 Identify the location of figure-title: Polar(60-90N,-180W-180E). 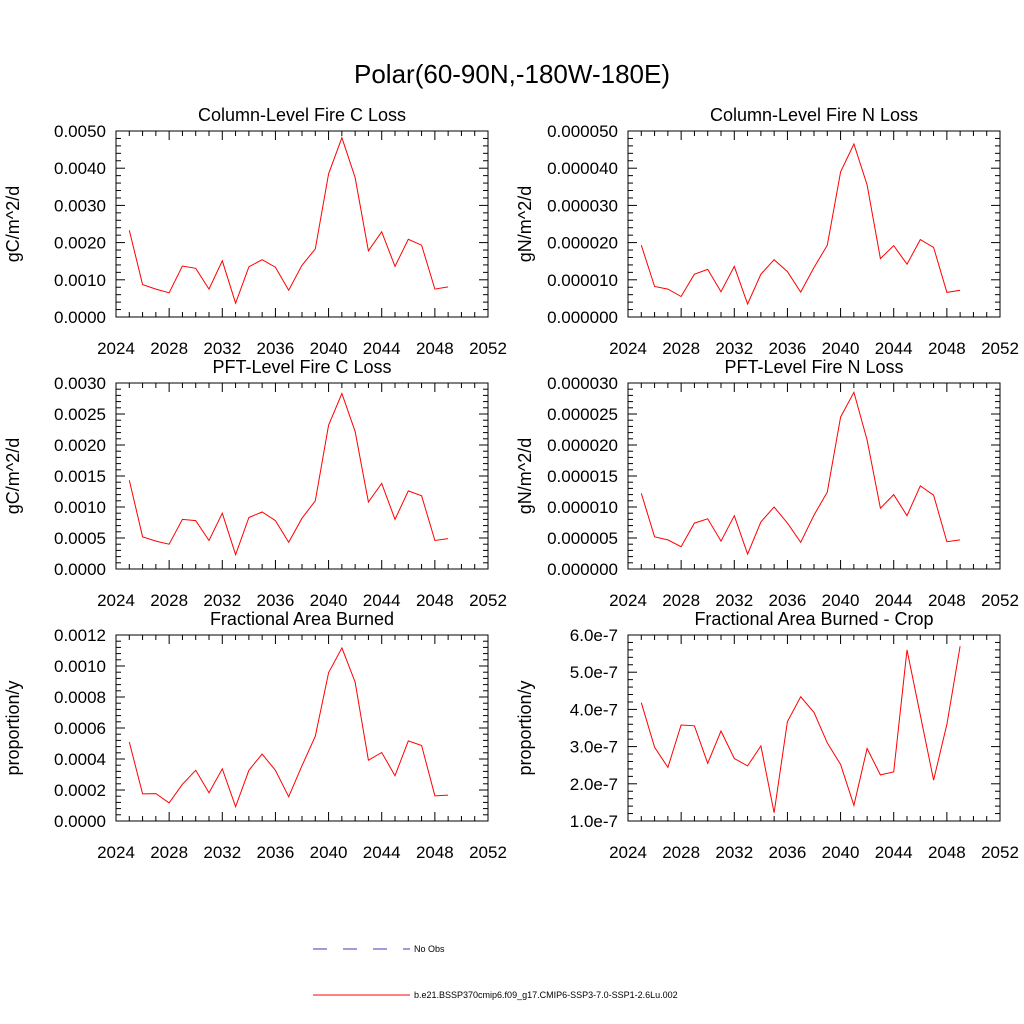
(512, 74).